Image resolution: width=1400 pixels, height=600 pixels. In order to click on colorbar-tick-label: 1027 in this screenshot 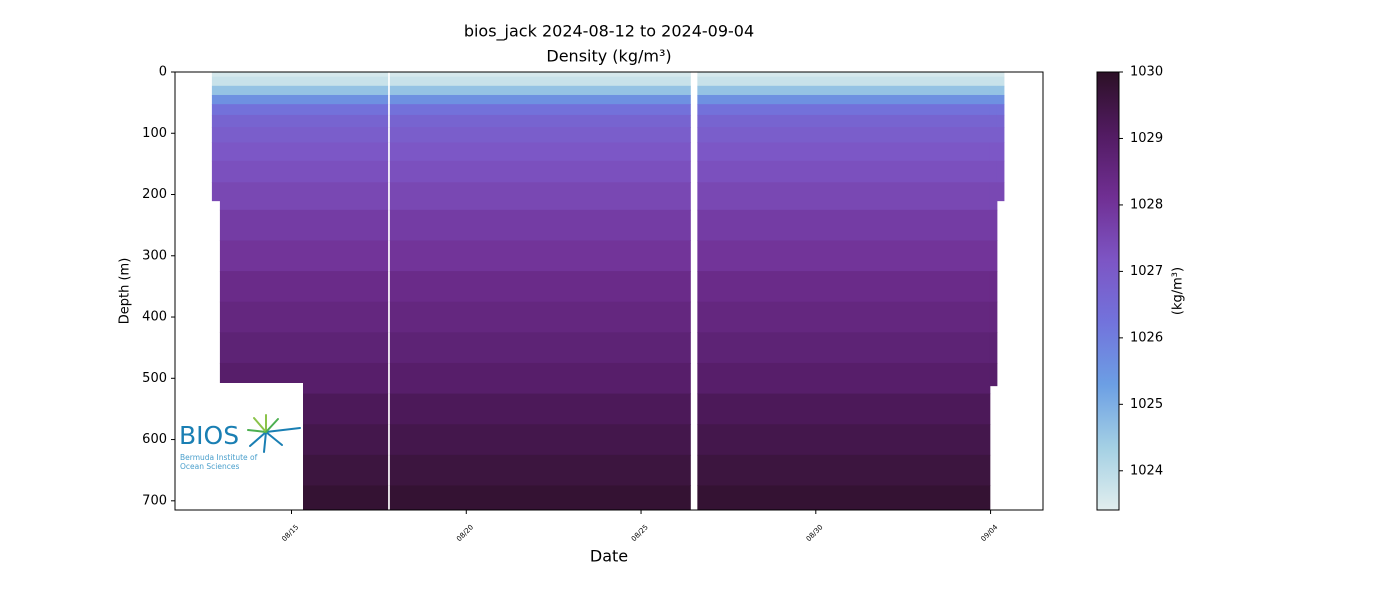, I will do `click(1146, 271)`.